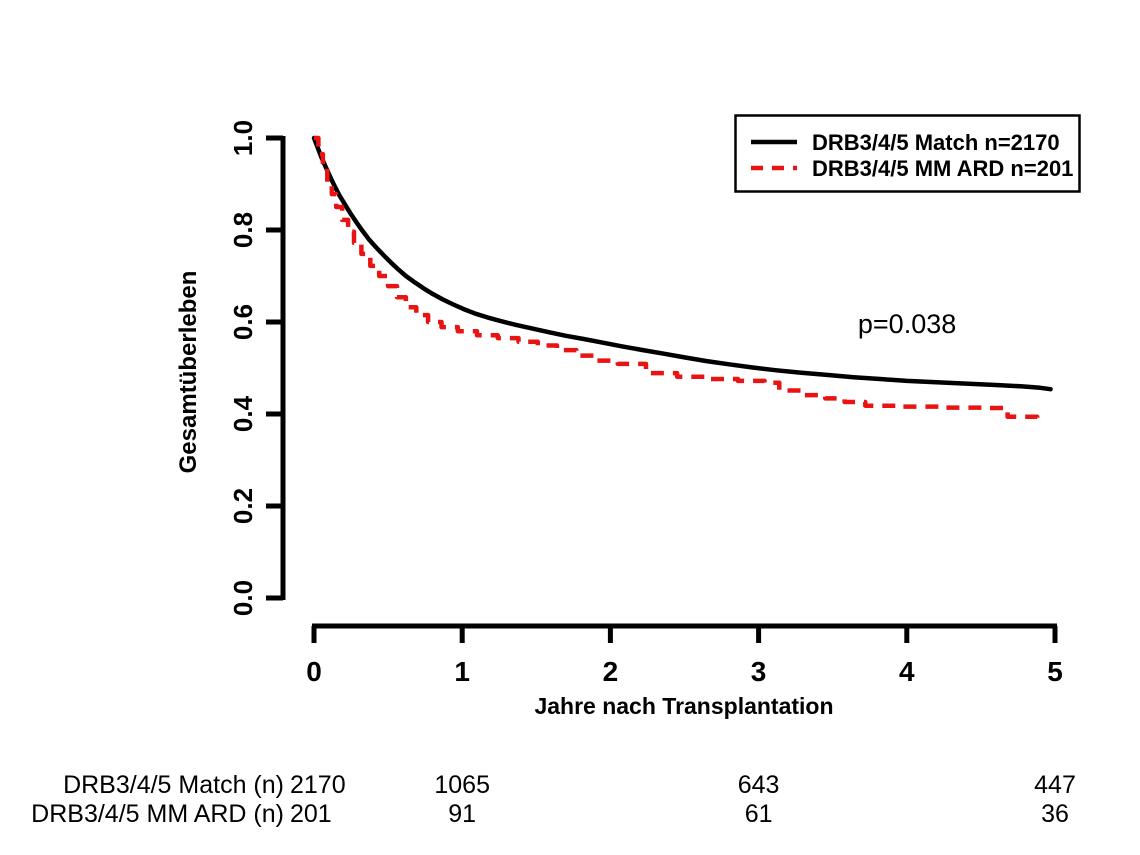 This screenshot has height=855, width=1140. I want to click on risk-table-value: 447, so click(1055, 785).